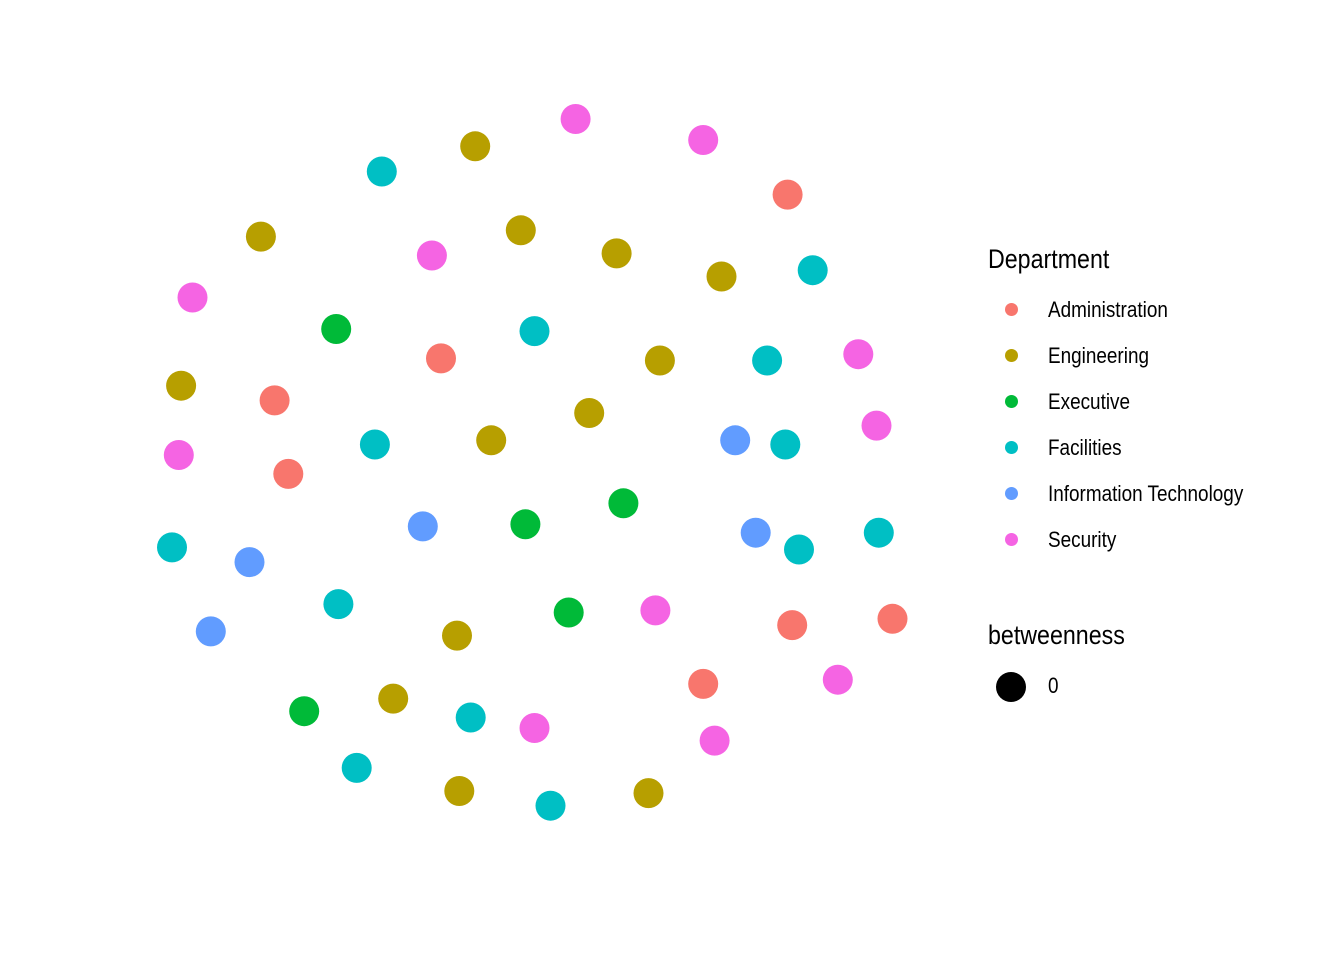 The width and height of the screenshot is (1344, 960). I want to click on legend-key-executive, so click(1011, 401).